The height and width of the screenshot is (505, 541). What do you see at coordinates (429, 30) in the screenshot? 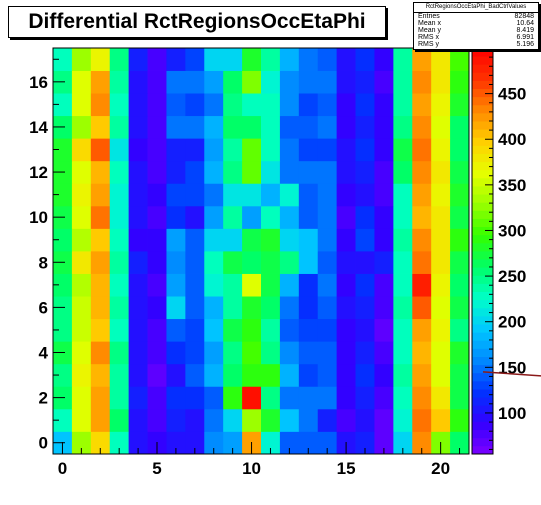
I see `stats-label: Mean y` at bounding box center [429, 30].